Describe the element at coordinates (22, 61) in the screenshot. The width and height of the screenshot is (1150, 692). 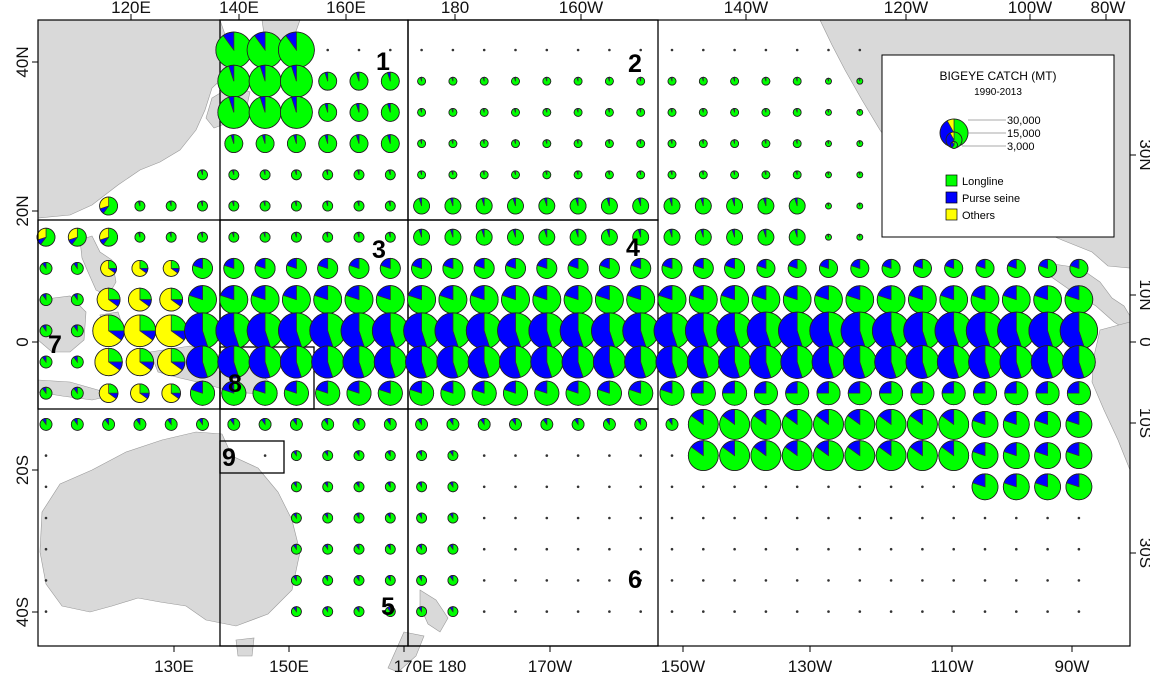
I see `left-axis-label: 40N` at that location.